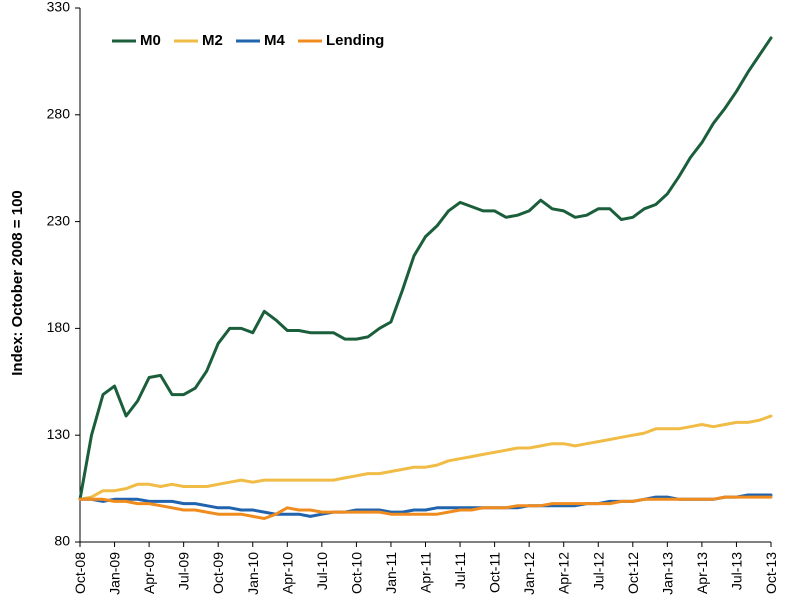 This screenshot has height=612, width=792. I want to click on x-tick-label: Oct-09, so click(218, 573).